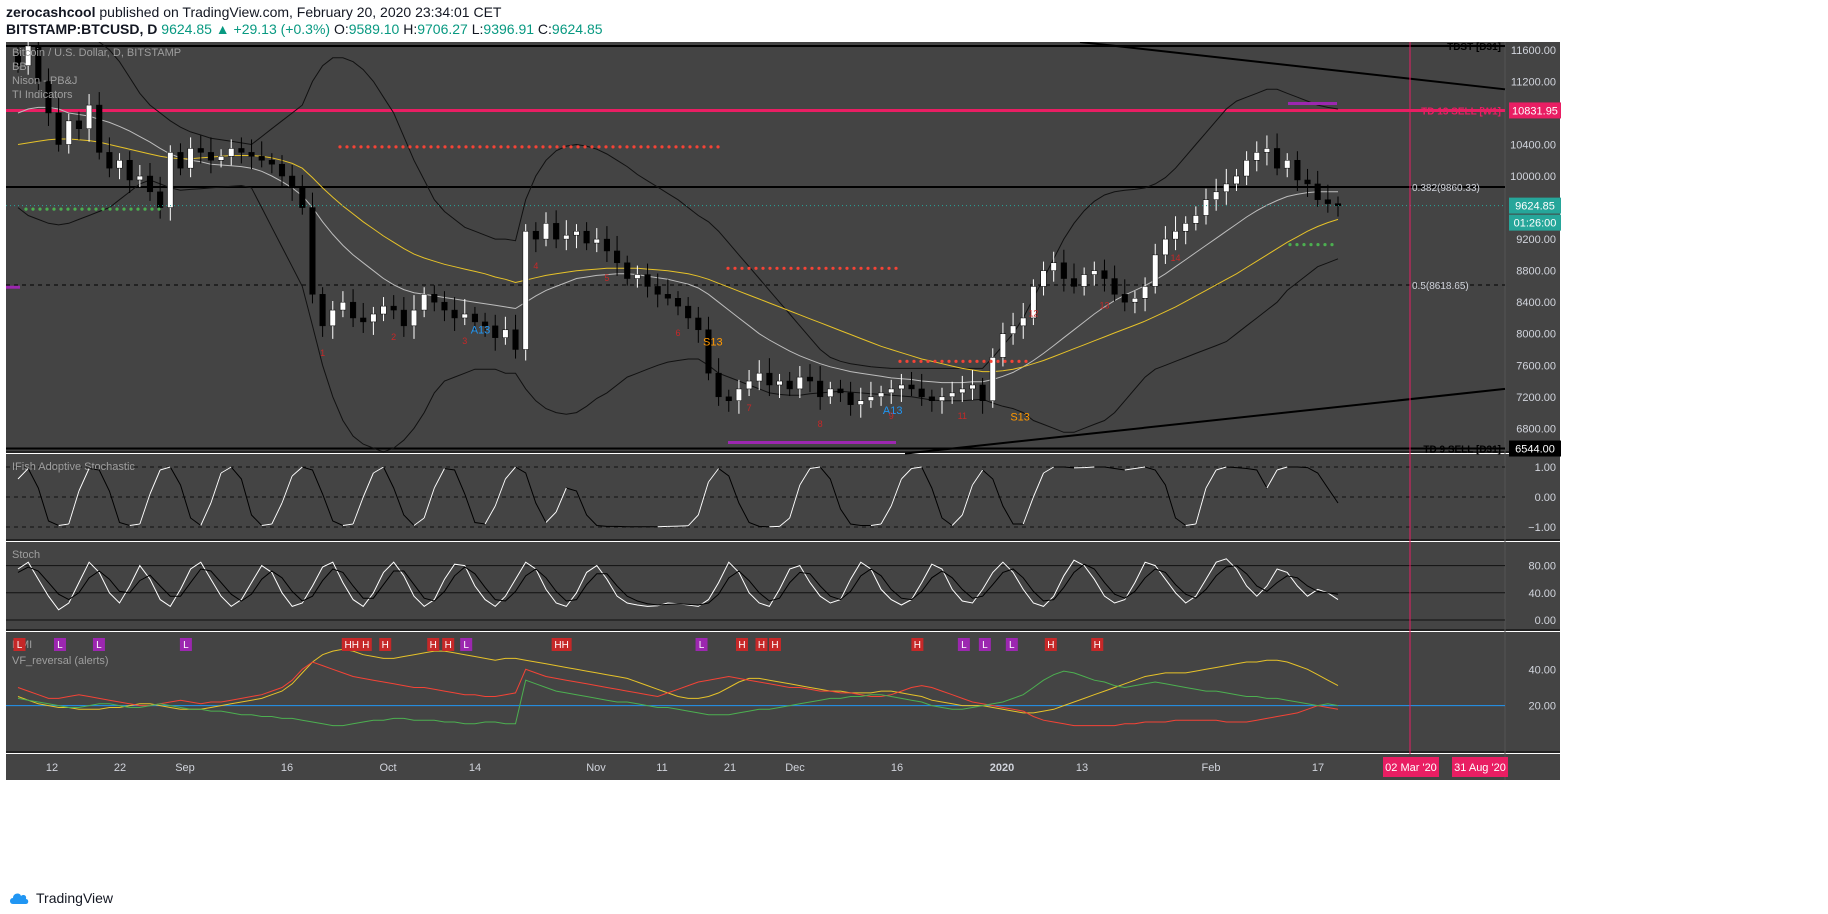 Image resolution: width=1828 pixels, height=914 pixels. I want to click on countdown-tag, so click(1535, 222).